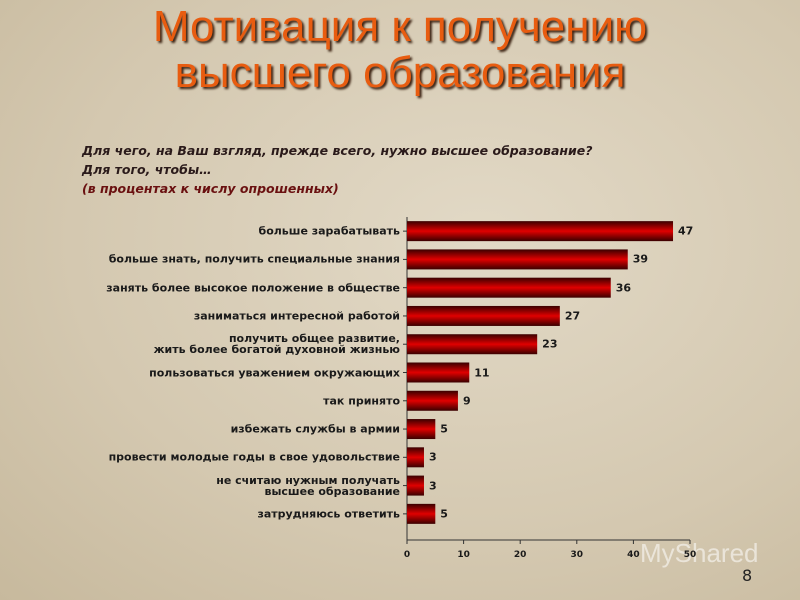 This screenshot has width=800, height=600. I want to click on data-label: 36, so click(623, 288).